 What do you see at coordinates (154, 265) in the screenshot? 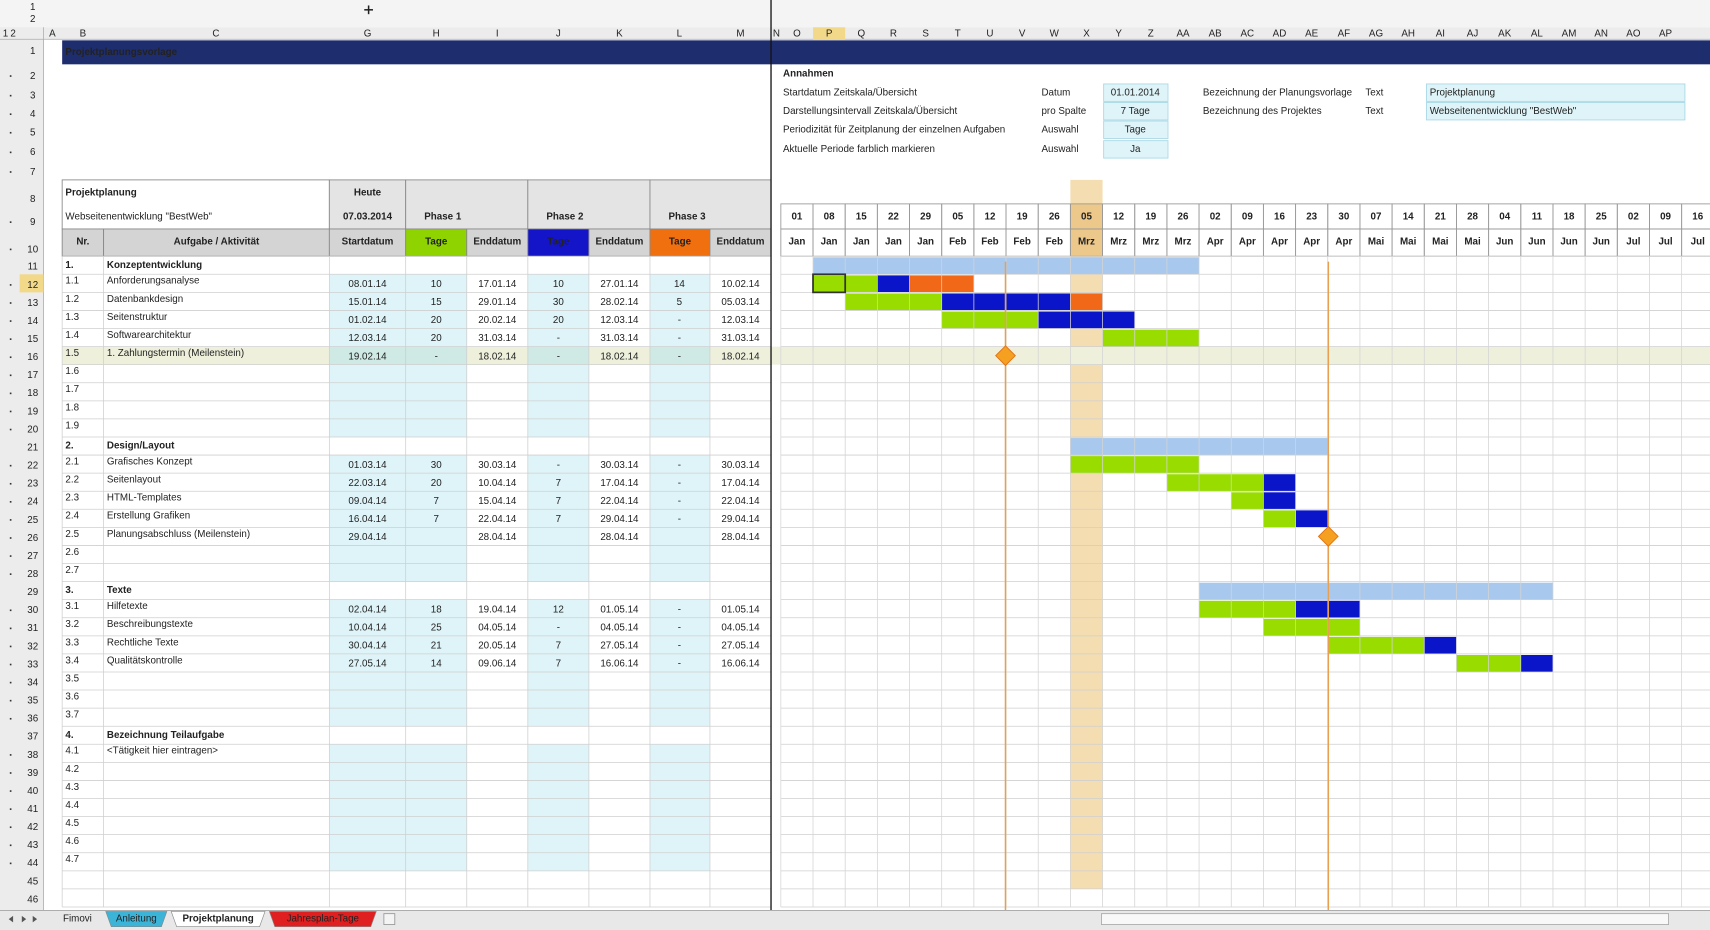
I see `group-name: Konzeptentwicklung` at bounding box center [154, 265].